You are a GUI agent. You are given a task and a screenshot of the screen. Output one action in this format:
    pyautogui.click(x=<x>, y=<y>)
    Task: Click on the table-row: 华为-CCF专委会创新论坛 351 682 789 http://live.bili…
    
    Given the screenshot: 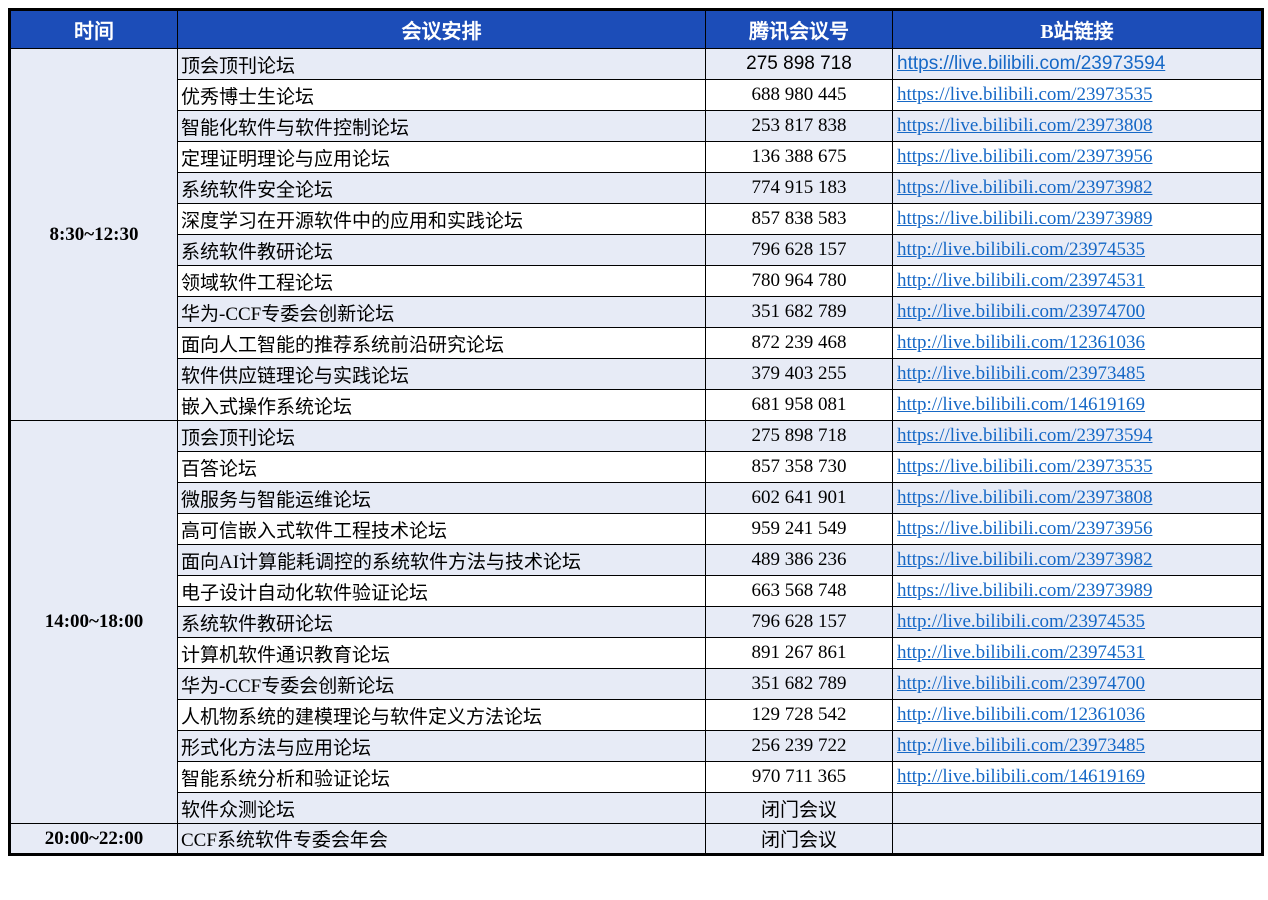 What is the action you would take?
    pyautogui.click(x=636, y=312)
    